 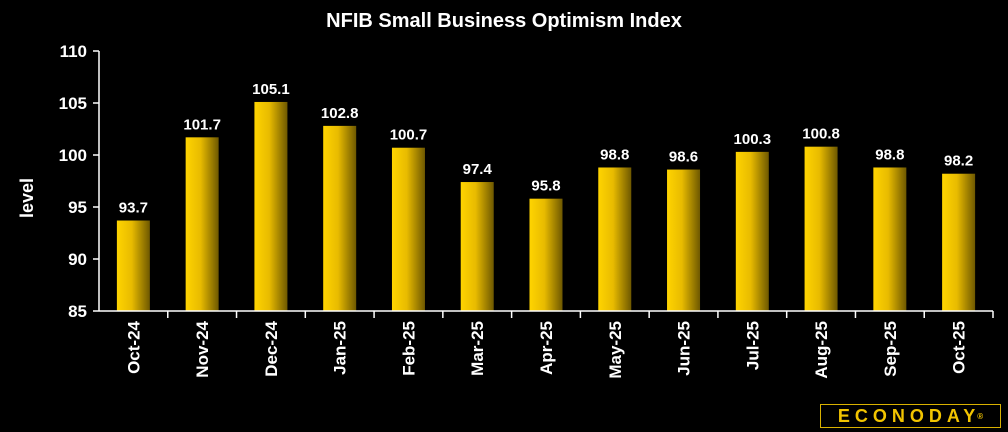 What do you see at coordinates (821, 134) in the screenshot?
I see `data-label: 100.8` at bounding box center [821, 134].